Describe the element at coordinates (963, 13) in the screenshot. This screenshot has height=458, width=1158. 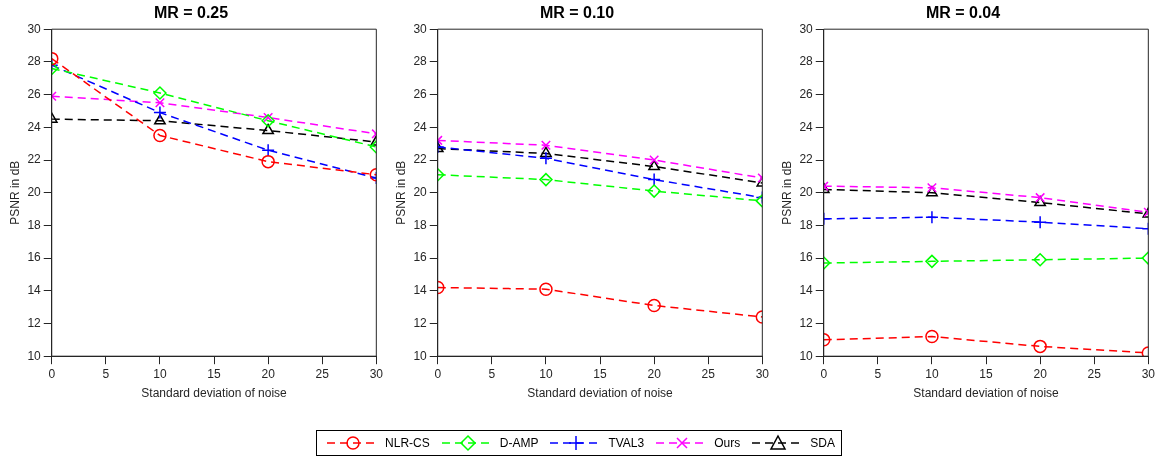
I see `chart-title: MR = 0.04` at that location.